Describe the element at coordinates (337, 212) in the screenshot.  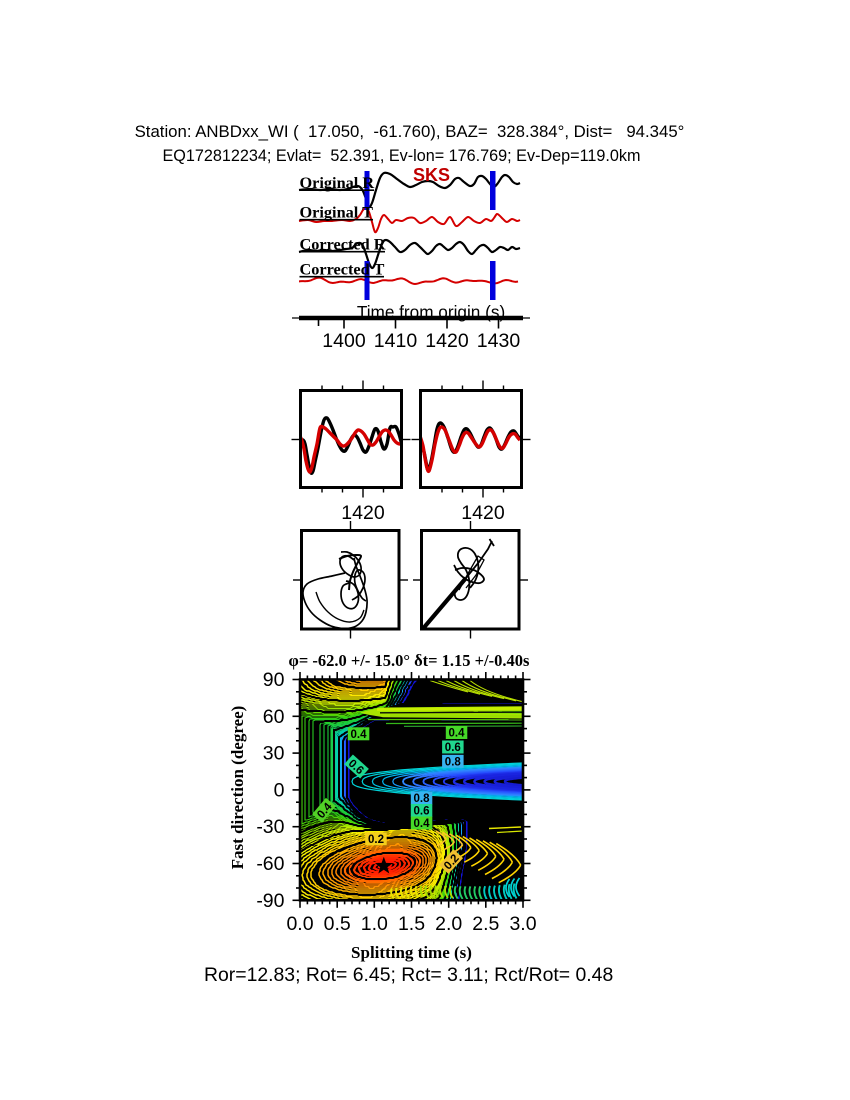
I see `svg-text: Original T` at that location.